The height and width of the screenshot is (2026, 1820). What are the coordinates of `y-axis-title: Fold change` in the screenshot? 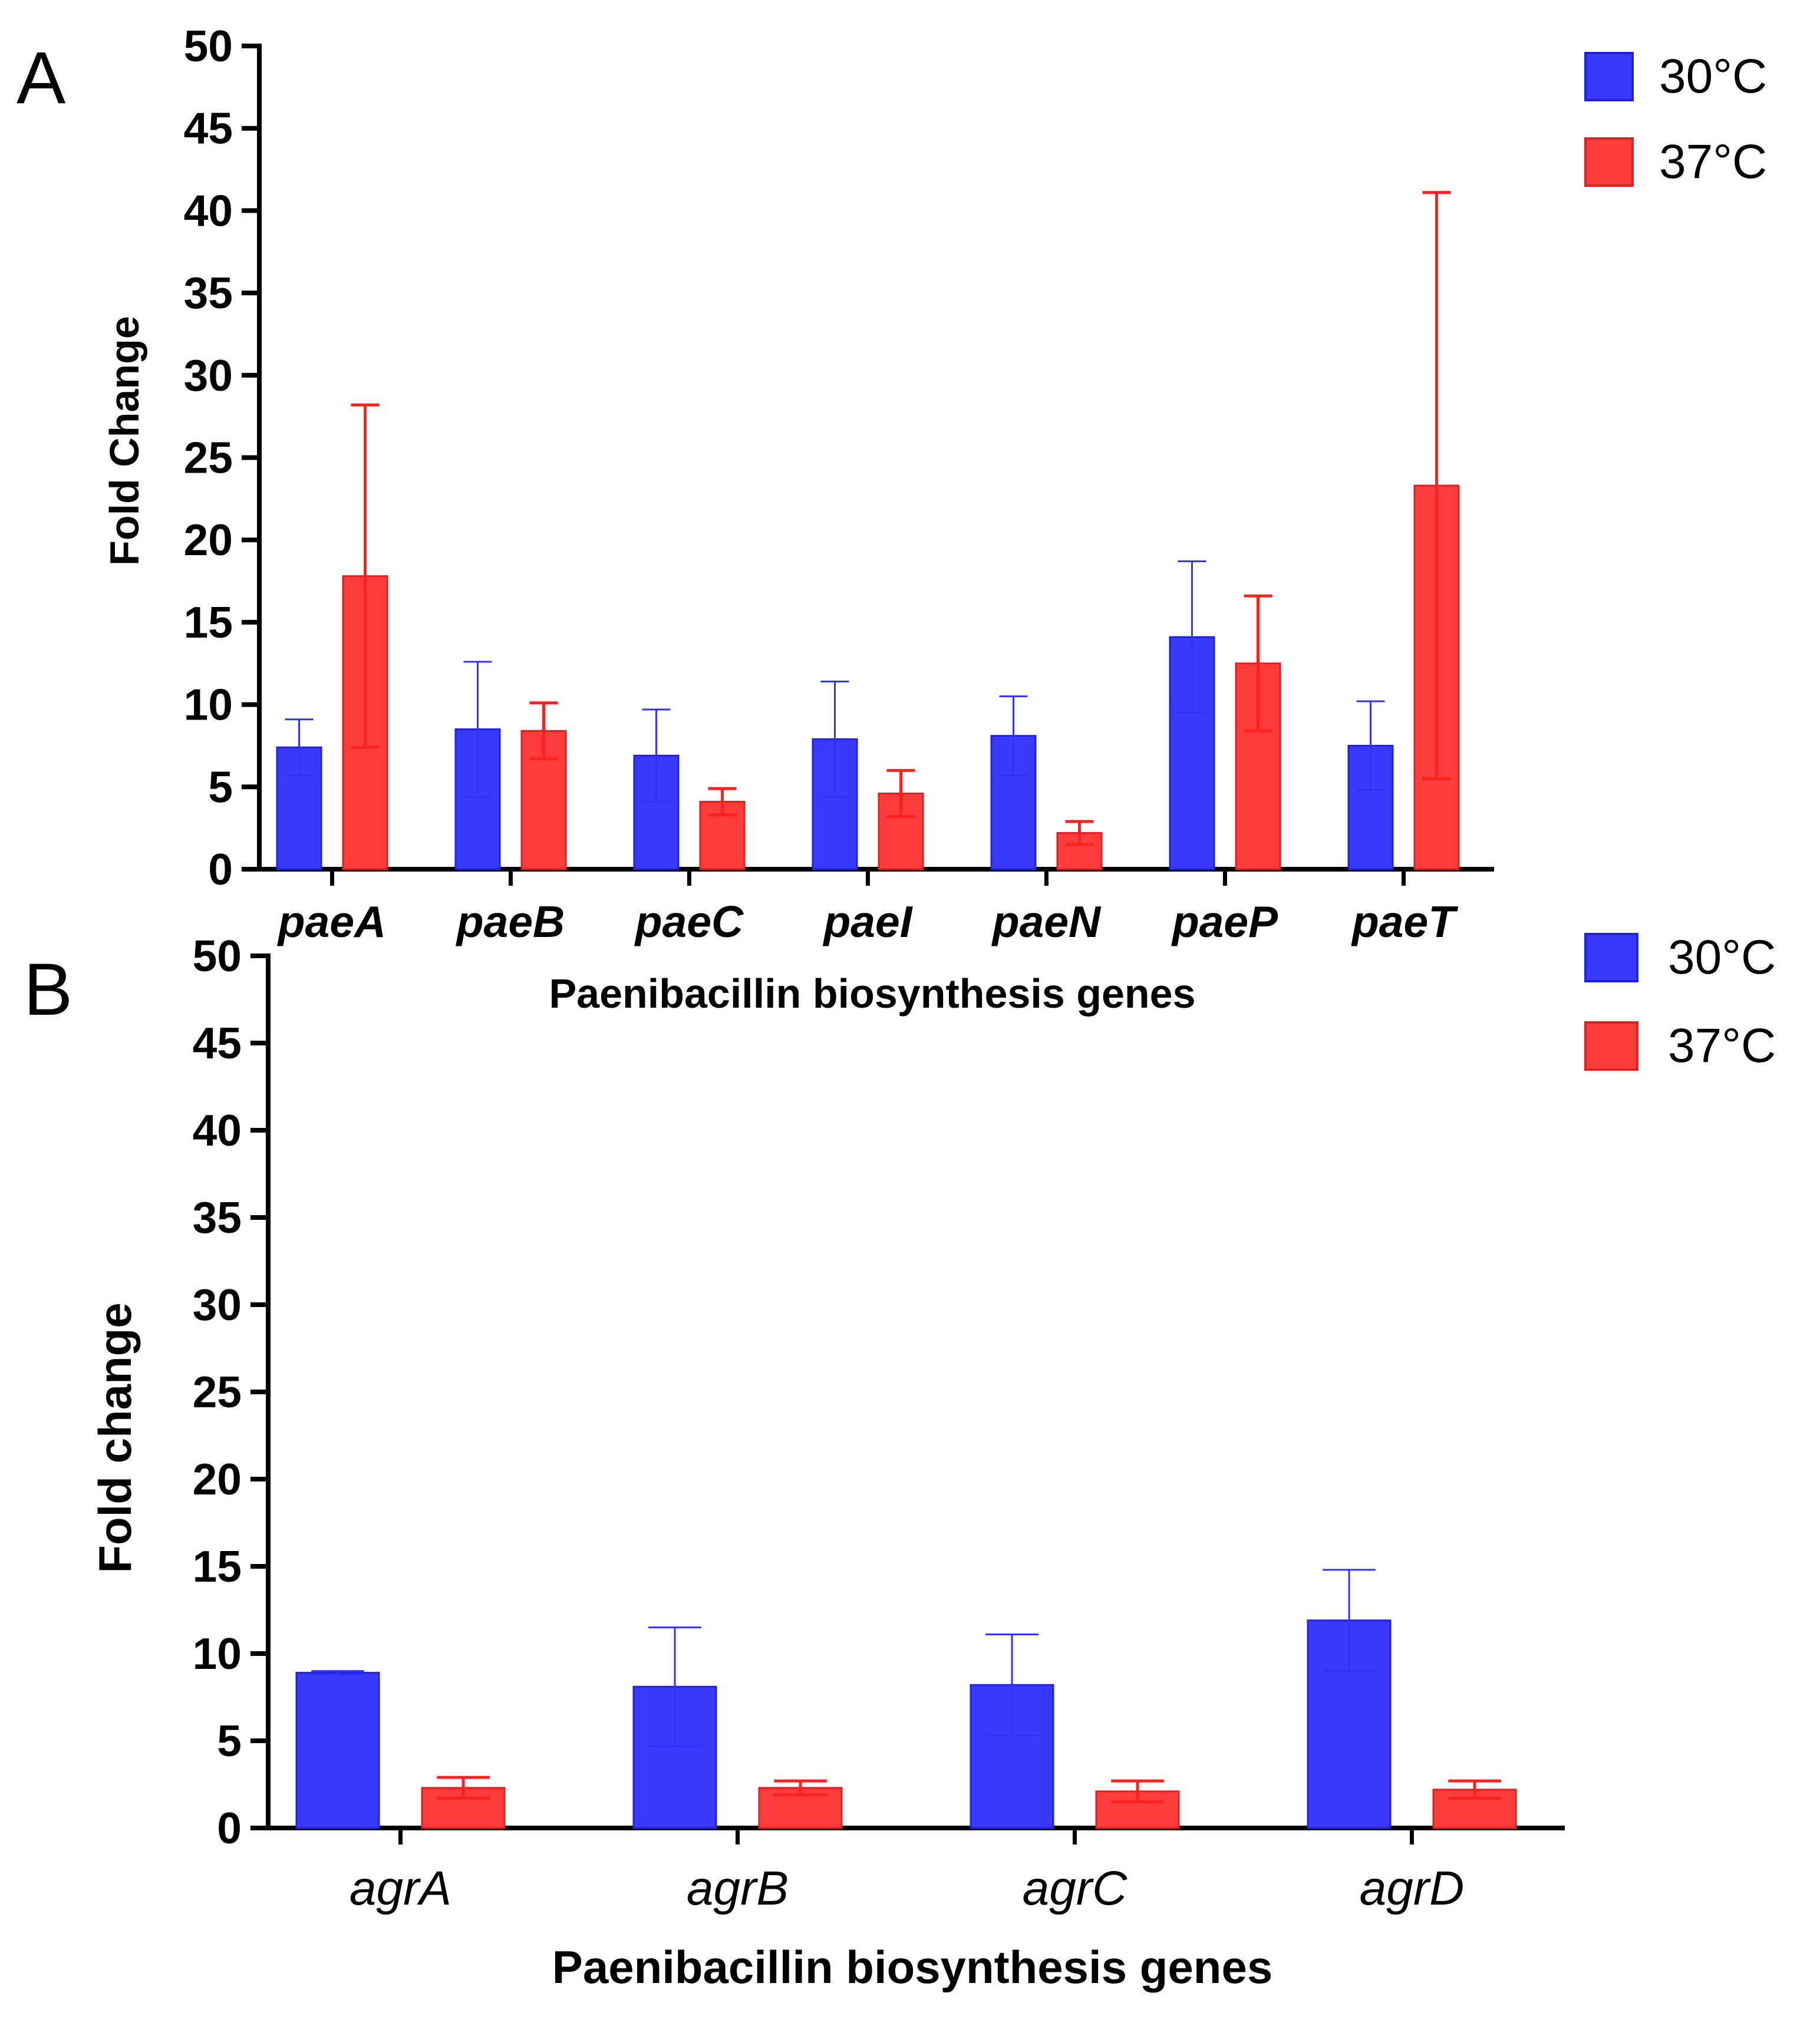 It's located at (115, 1437).